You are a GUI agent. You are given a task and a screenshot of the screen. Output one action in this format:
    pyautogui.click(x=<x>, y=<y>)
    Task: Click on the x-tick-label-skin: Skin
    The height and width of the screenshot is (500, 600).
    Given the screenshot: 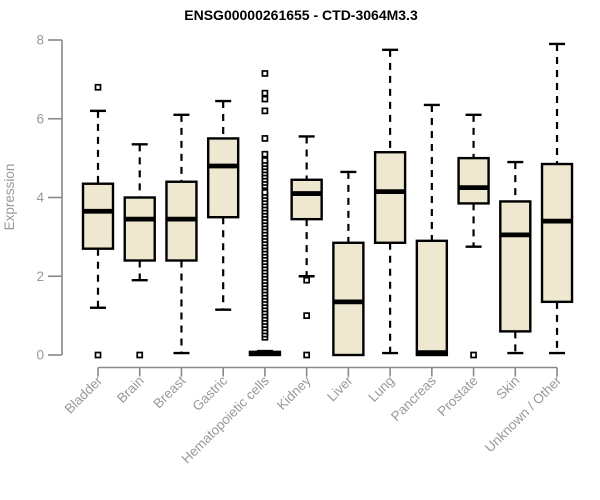 What is the action you would take?
    pyautogui.click(x=507, y=387)
    